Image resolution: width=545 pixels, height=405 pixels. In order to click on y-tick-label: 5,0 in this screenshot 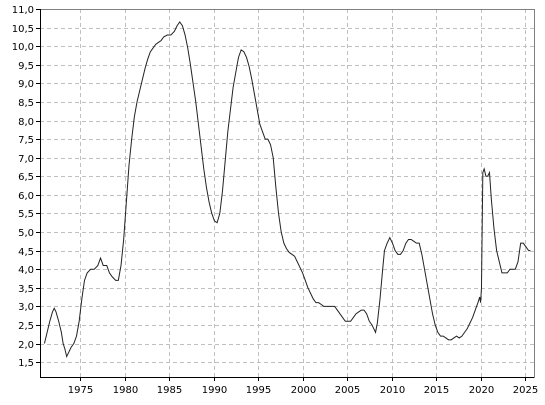, I will do `click(26, 233)`.